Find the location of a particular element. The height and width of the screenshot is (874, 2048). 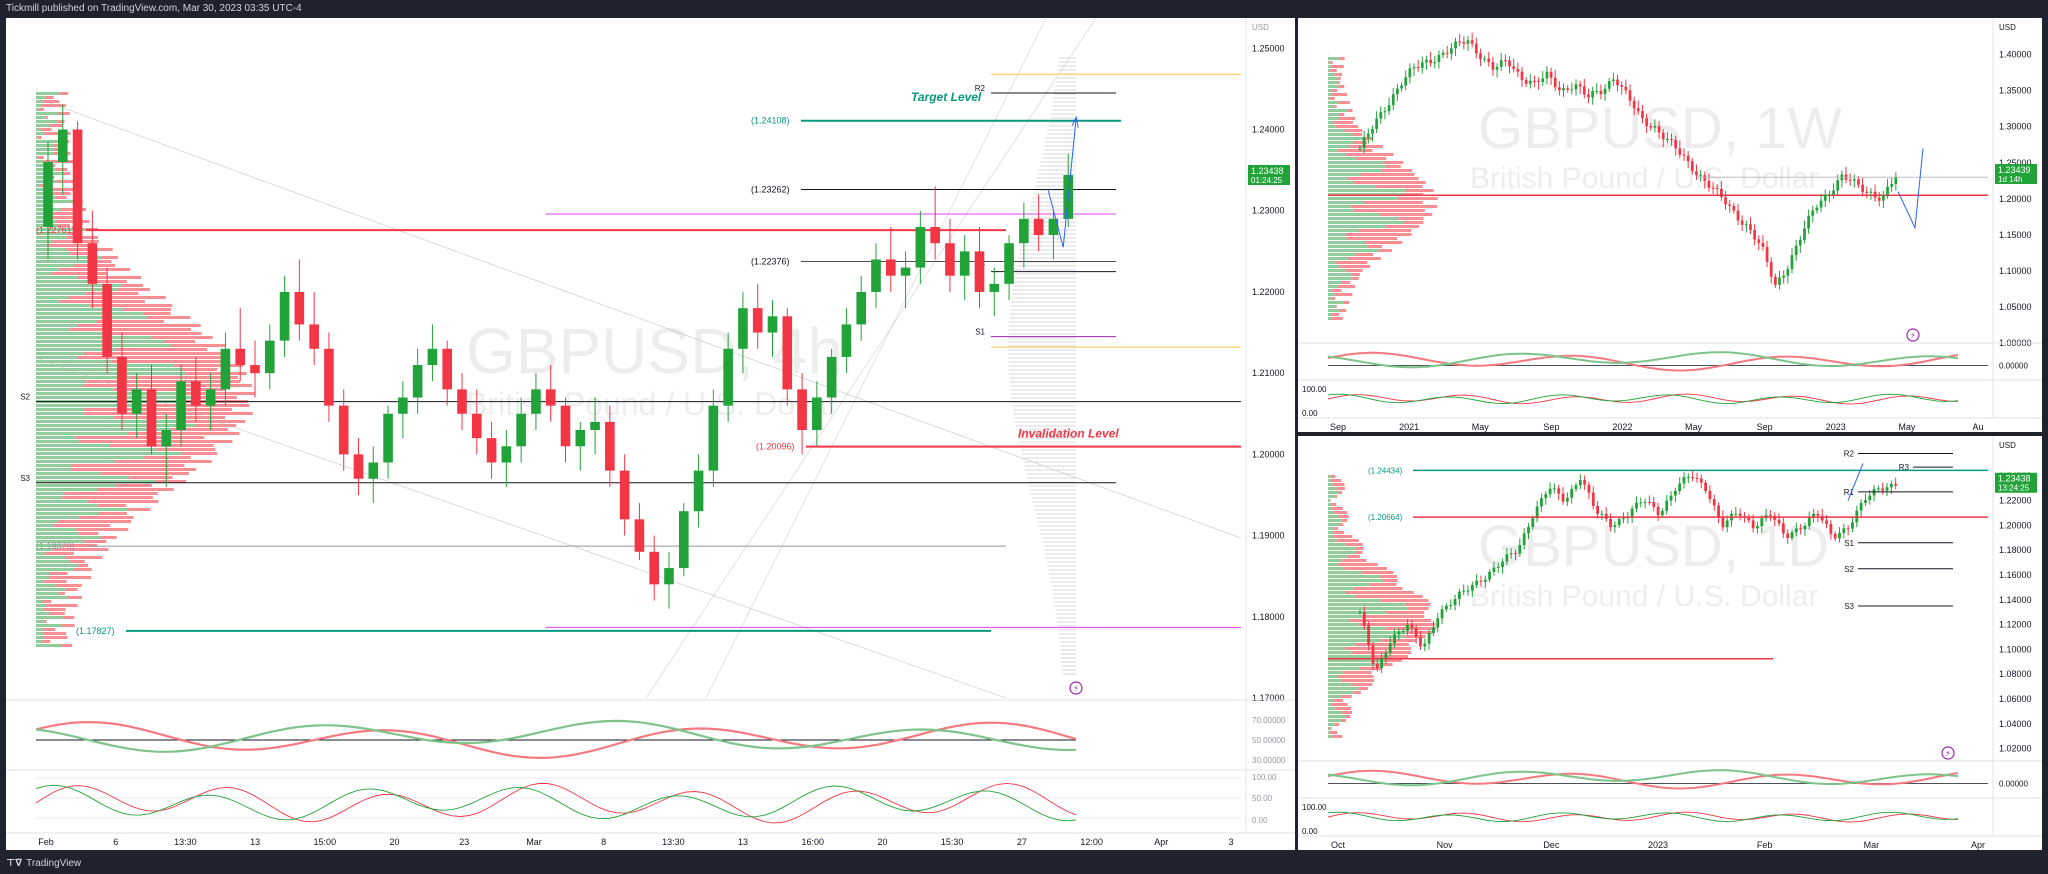

lightning-glyph: ⚡ is located at coordinates (1948, 753).